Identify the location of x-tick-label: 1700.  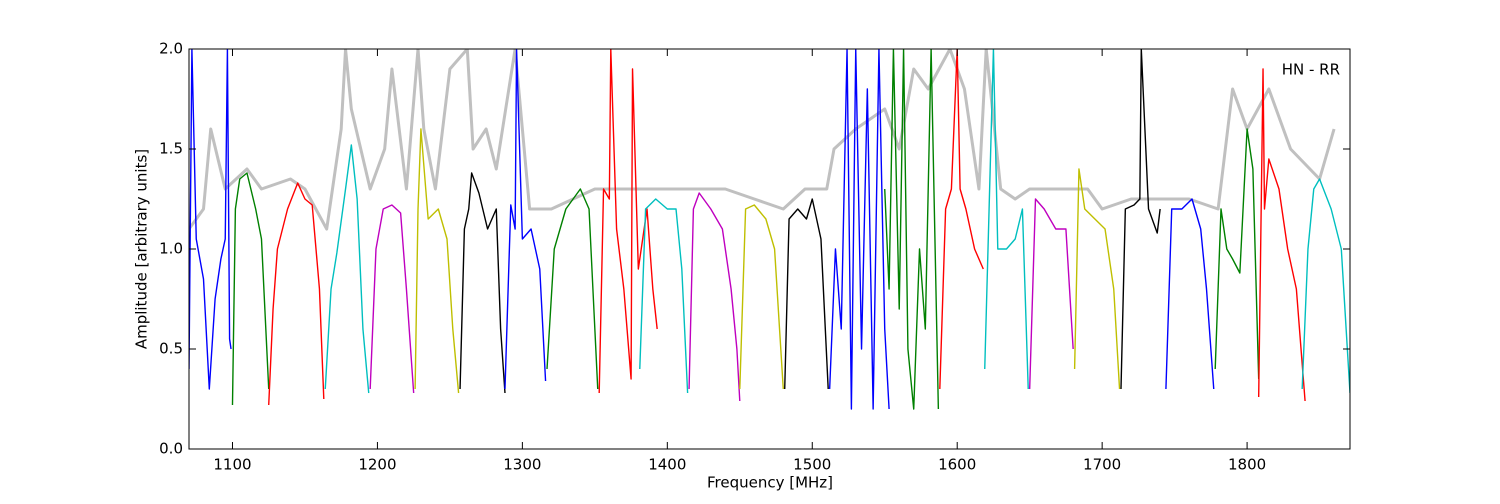
(1102, 465).